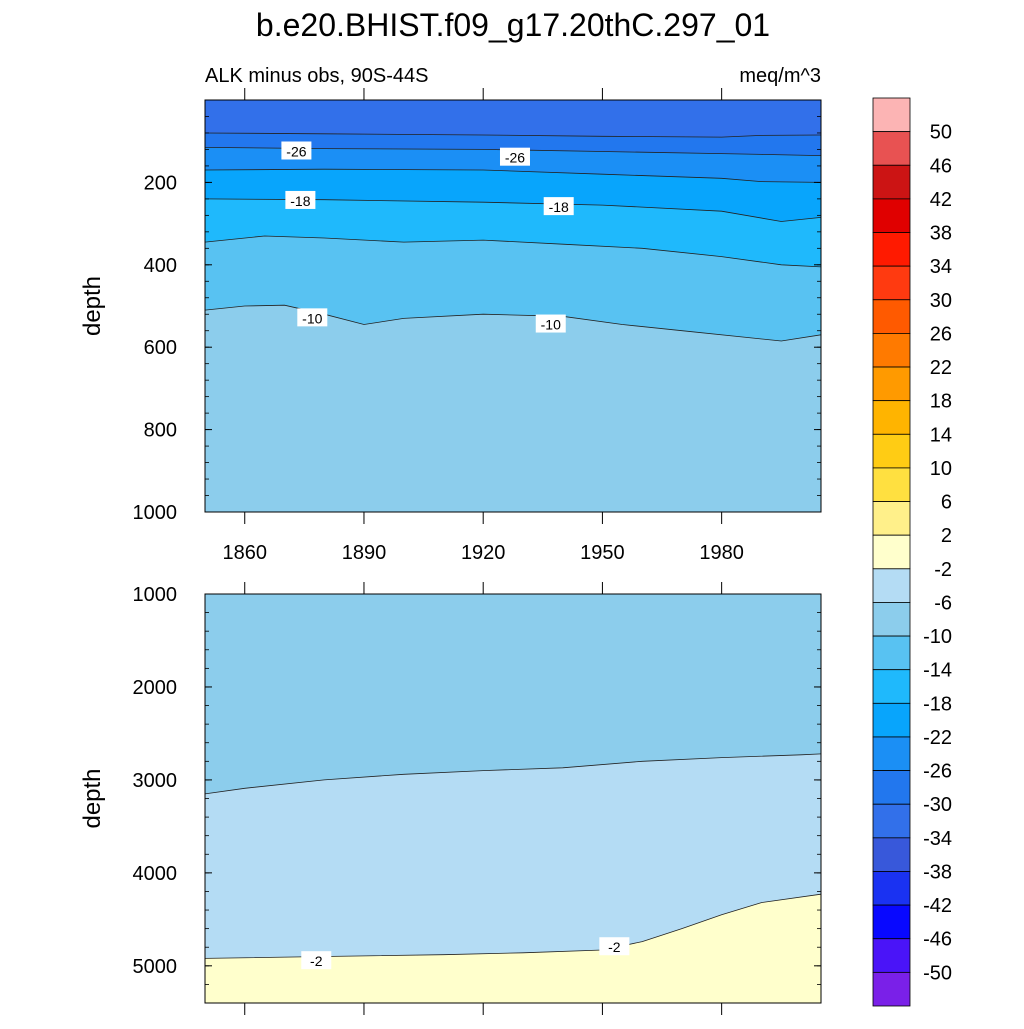 The width and height of the screenshot is (1024, 1029). What do you see at coordinates (941, 200) in the screenshot?
I see `colorbar-label: 42` at bounding box center [941, 200].